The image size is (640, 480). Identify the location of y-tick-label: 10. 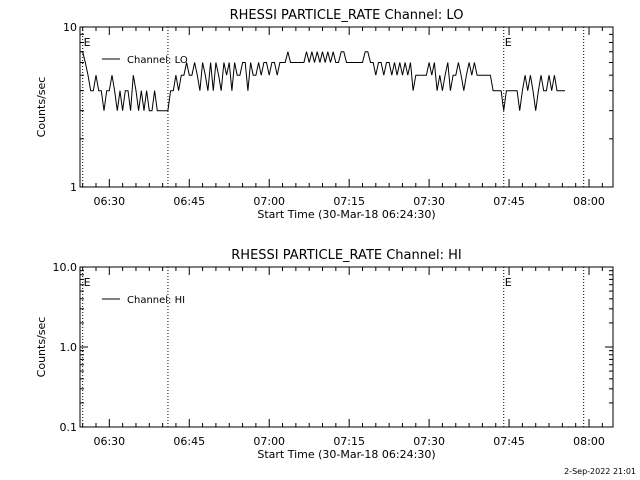
(70, 27).